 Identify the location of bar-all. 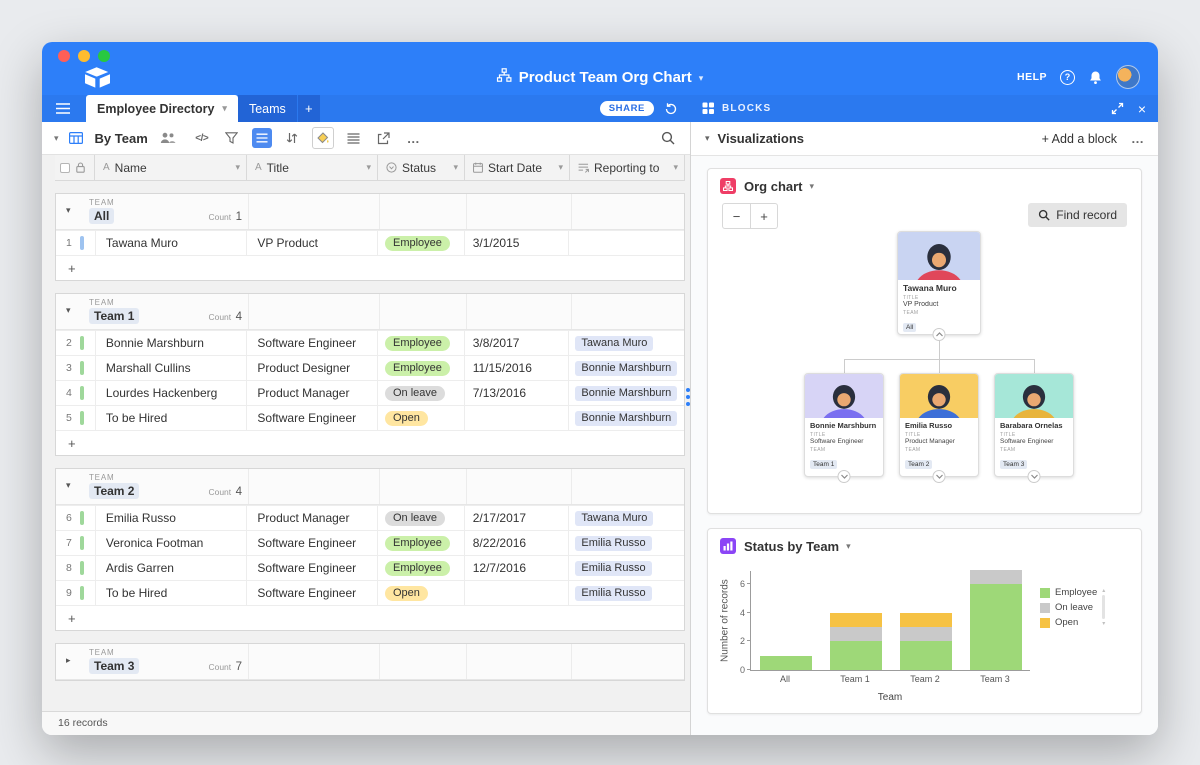
(786, 662).